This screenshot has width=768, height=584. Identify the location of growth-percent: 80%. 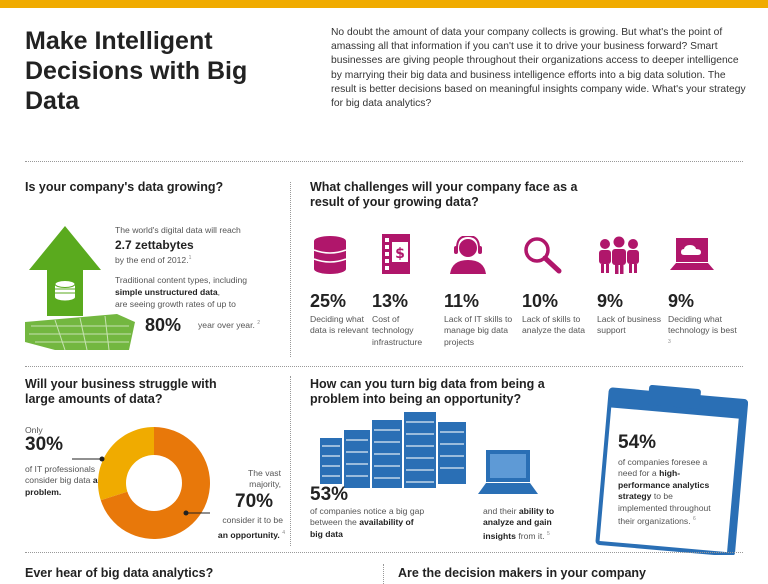
(163, 325).